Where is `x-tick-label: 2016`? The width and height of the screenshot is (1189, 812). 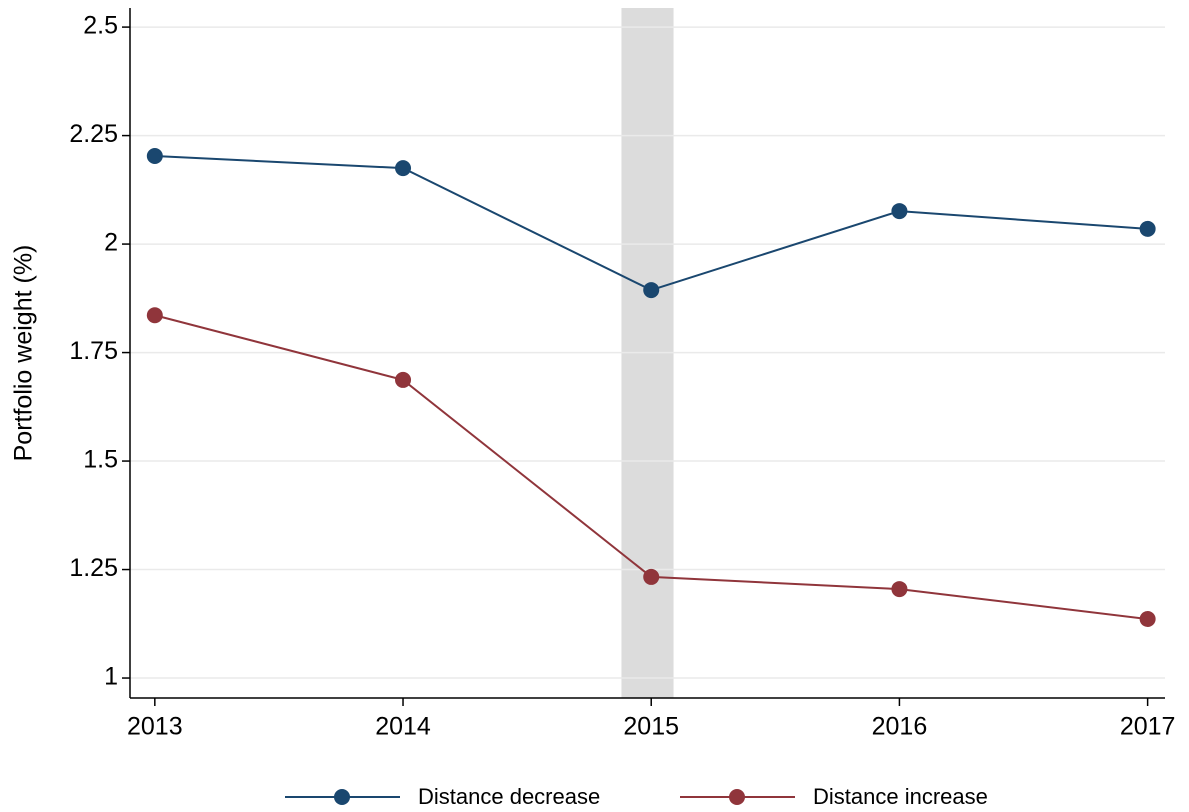 x-tick-label: 2016 is located at coordinates (900, 727).